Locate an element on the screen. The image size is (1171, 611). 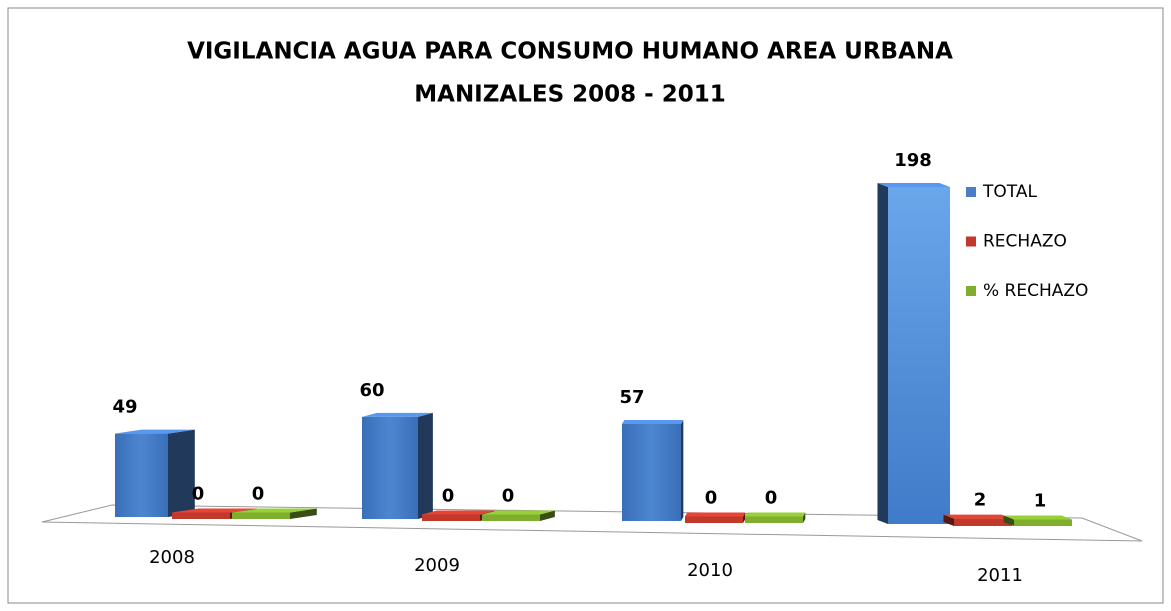
data-label: 60 is located at coordinates (371, 390).